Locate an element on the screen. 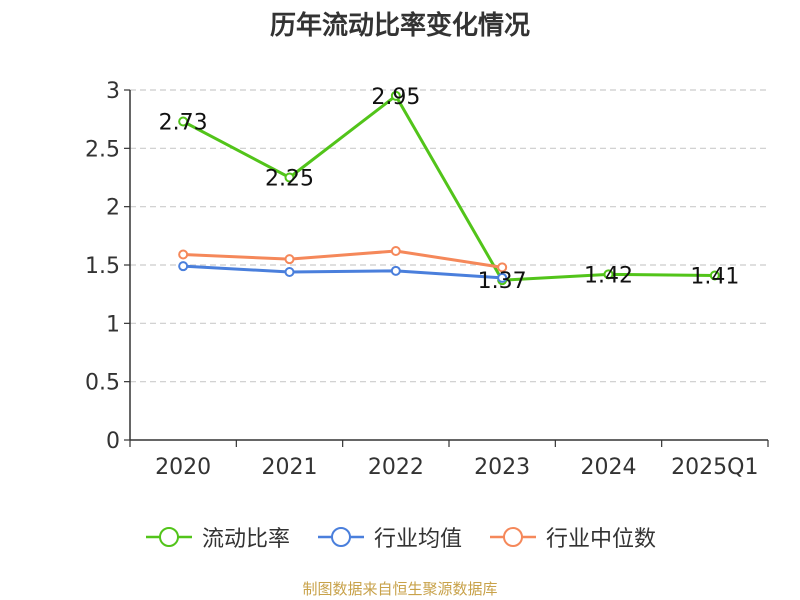 The height and width of the screenshot is (600, 800). data-label-0-2: 2.95 is located at coordinates (395, 97).